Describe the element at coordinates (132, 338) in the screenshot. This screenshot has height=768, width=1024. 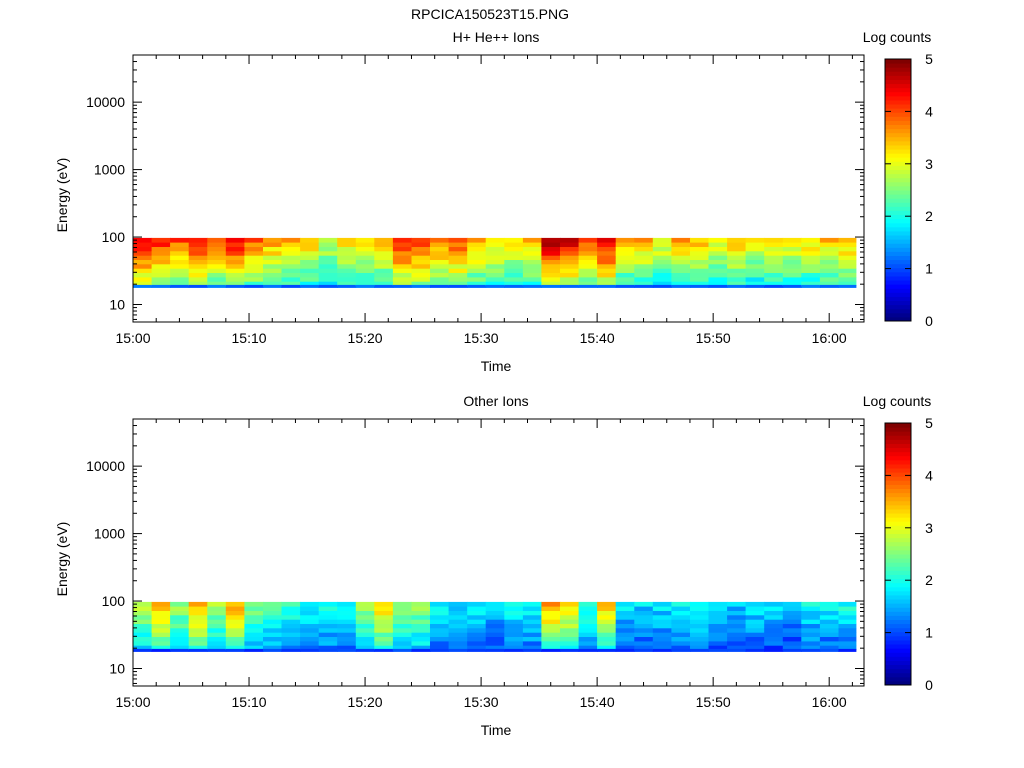
I see `x-tick-label: 15:00` at that location.